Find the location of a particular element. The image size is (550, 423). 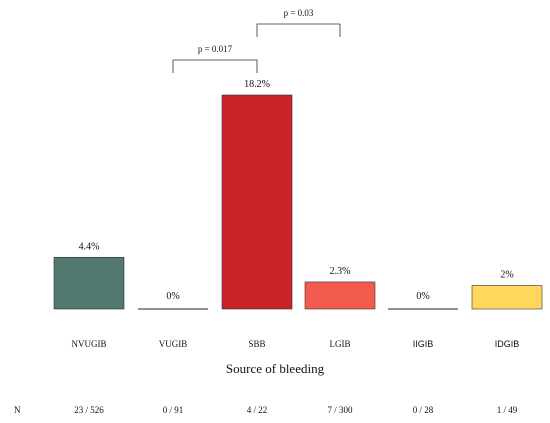

count-iigib: 0 / 28 is located at coordinates (423, 410).